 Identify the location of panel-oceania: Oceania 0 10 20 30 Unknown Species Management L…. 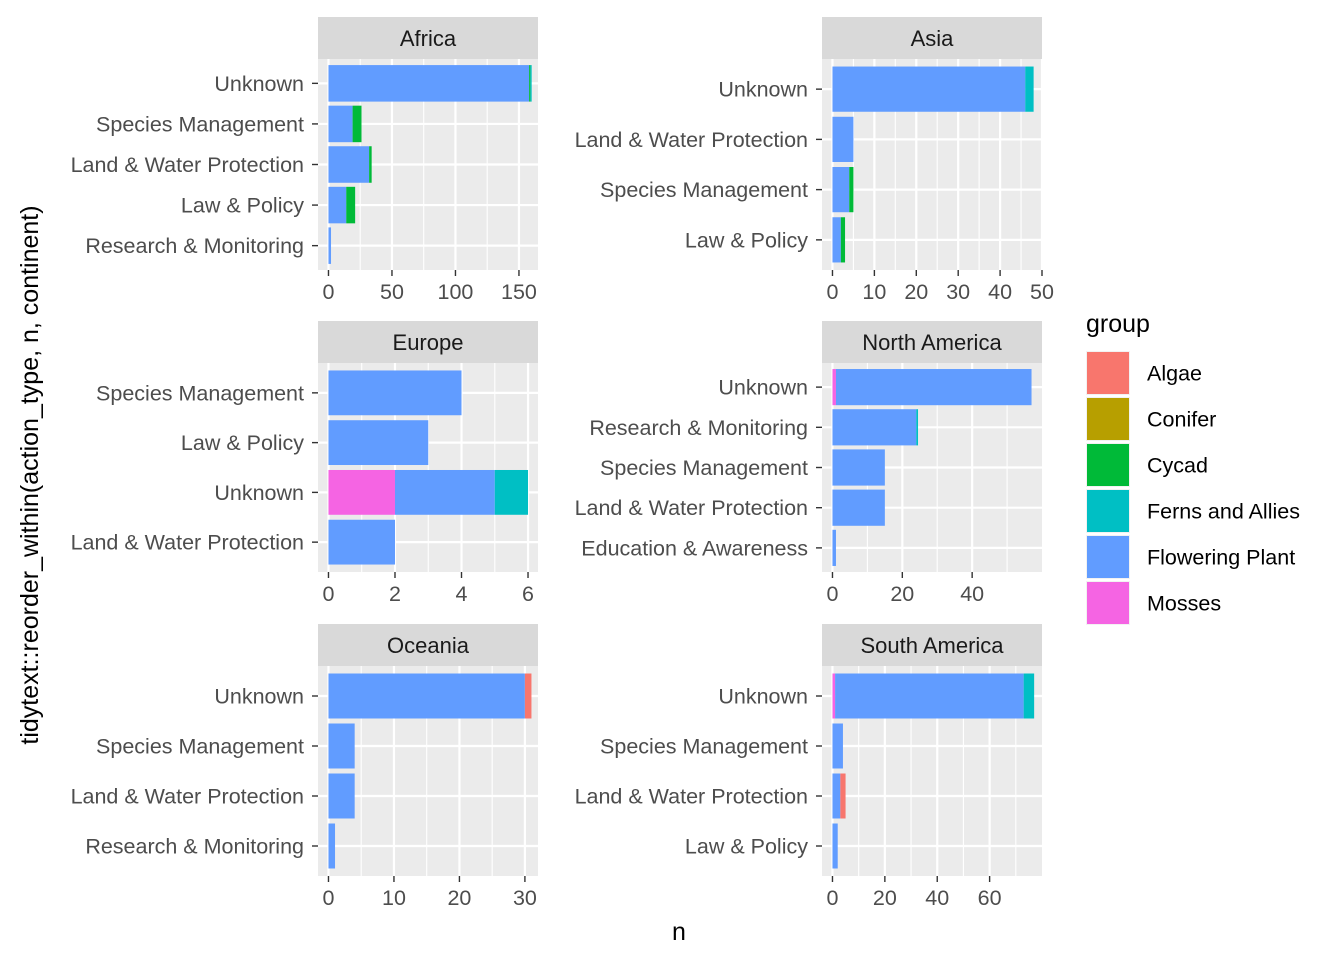
(304, 767).